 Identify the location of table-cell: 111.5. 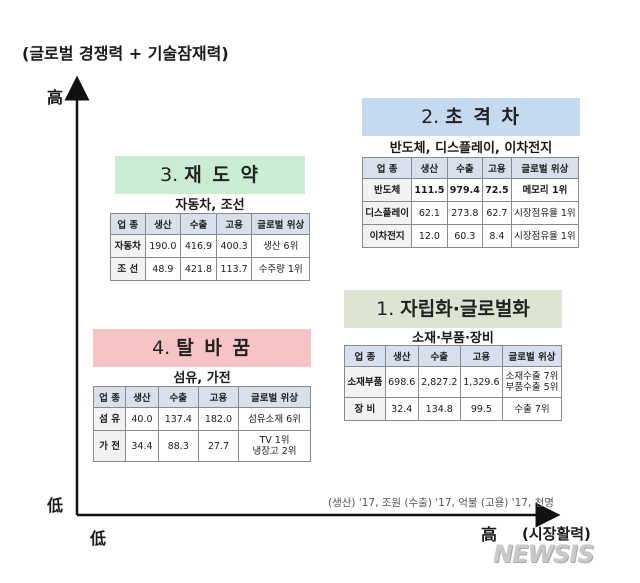
(429, 190).